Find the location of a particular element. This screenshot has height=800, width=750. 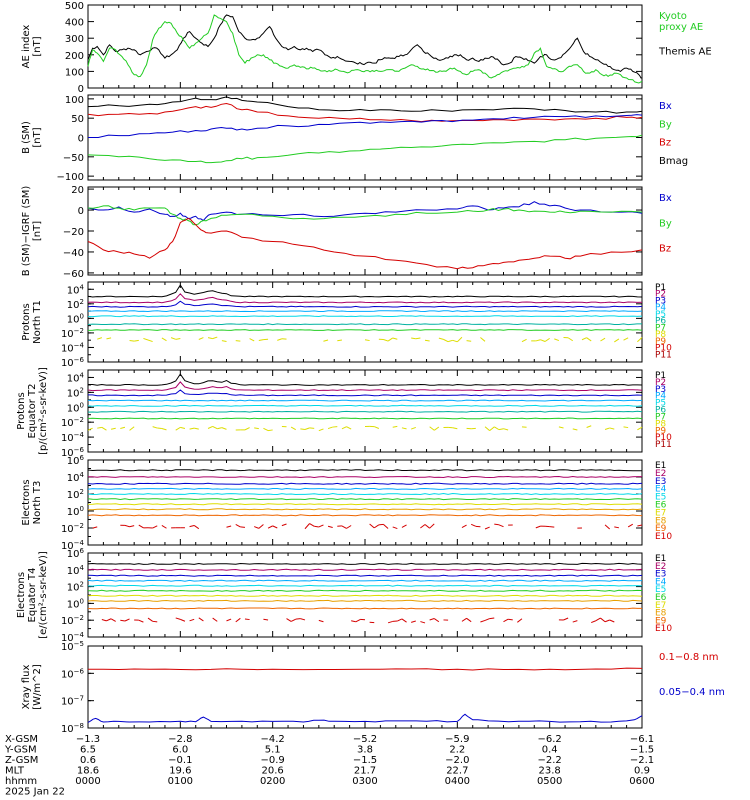

y-tick-label: −20 is located at coordinates (73, 232).